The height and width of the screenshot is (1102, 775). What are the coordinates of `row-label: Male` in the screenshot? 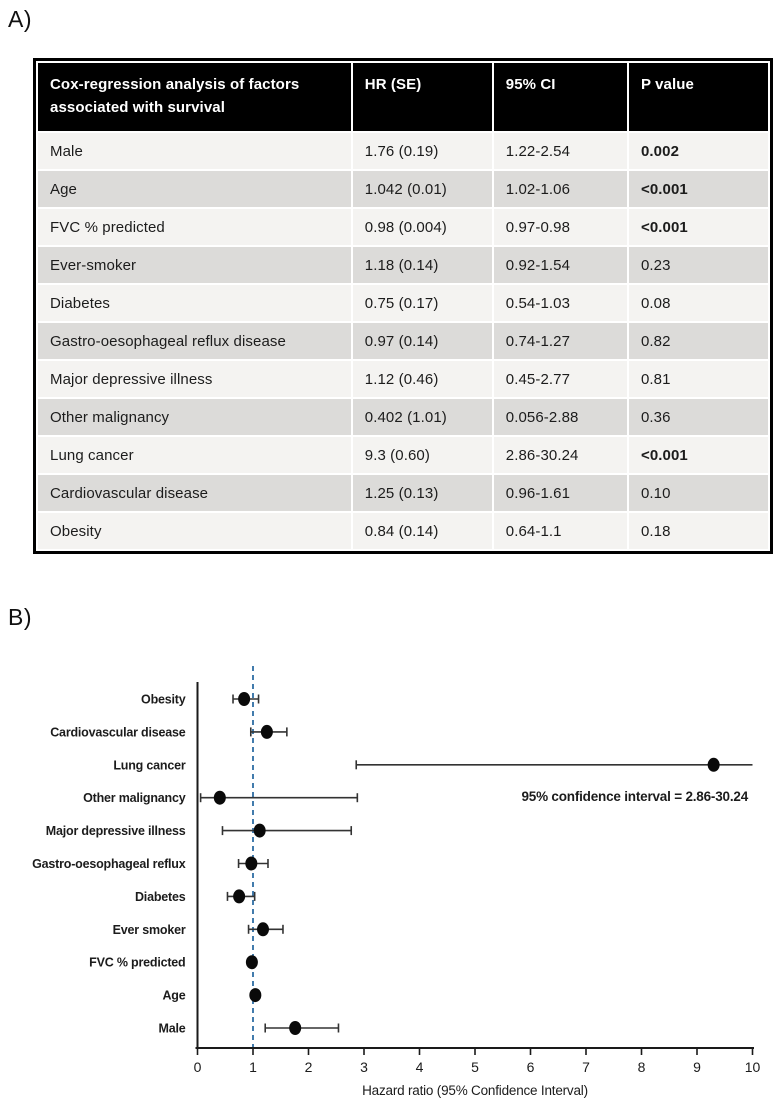 It's located at (194, 151).